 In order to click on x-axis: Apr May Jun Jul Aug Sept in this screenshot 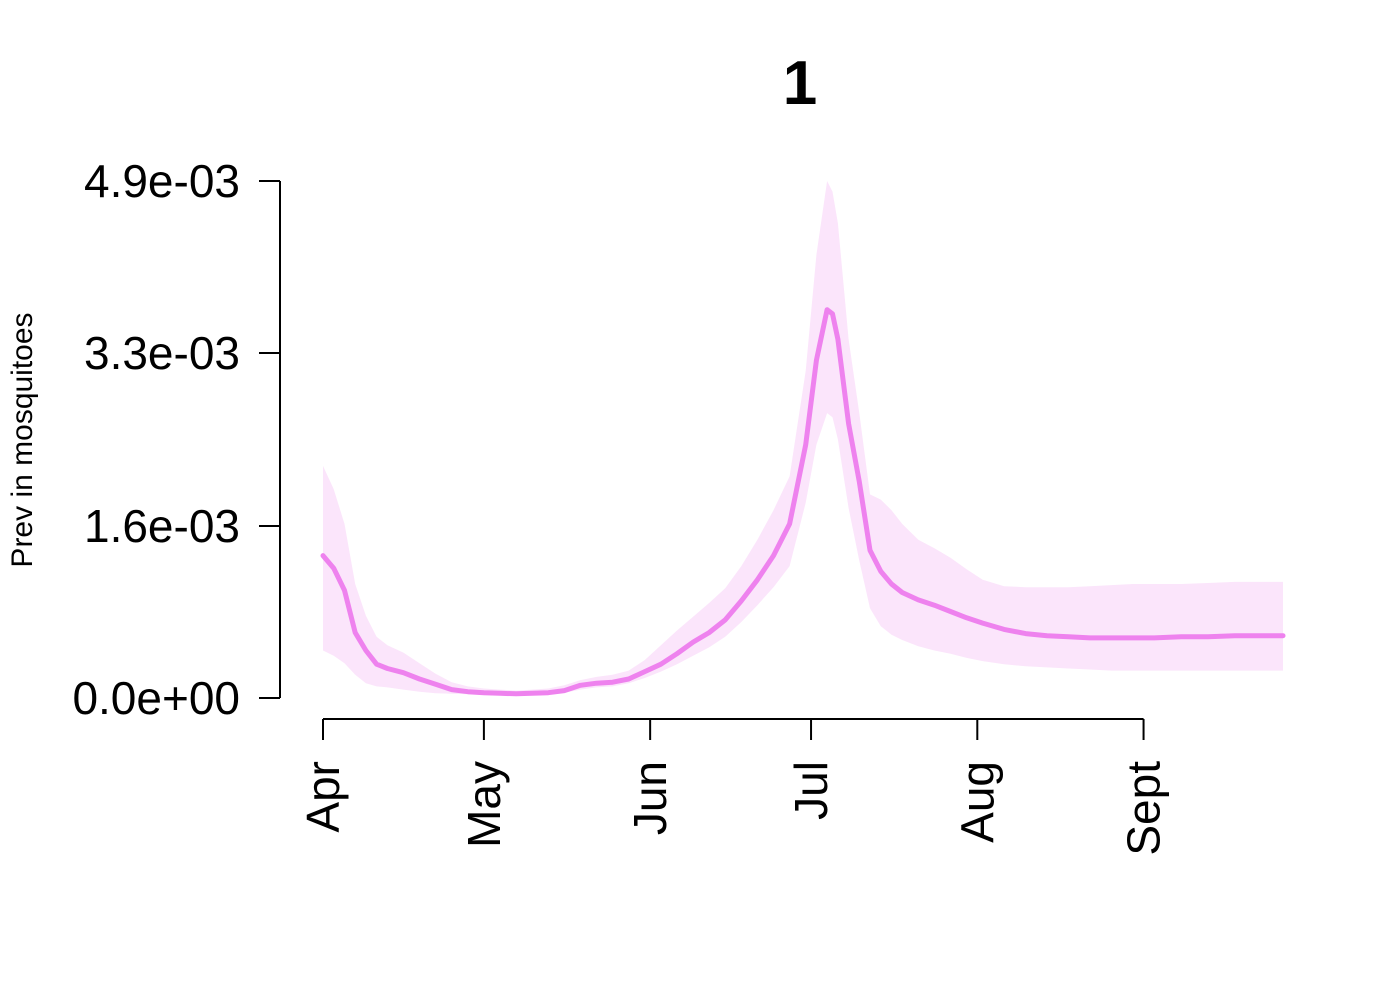, I will do `click(733, 787)`.